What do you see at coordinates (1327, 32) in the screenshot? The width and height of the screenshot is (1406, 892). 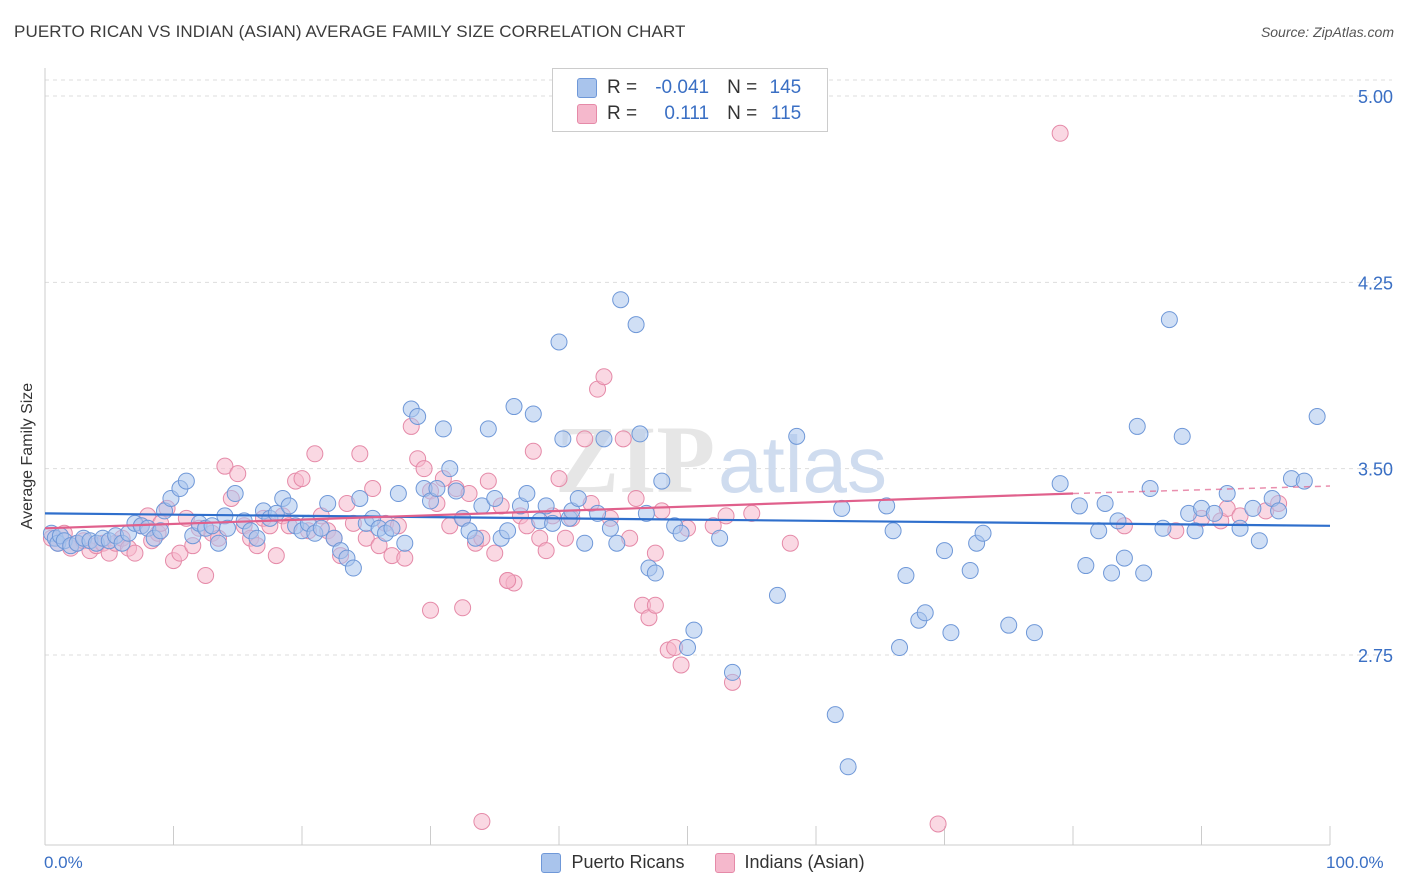 I see `source-label: Source: ZipAtlas.com` at bounding box center [1327, 32].